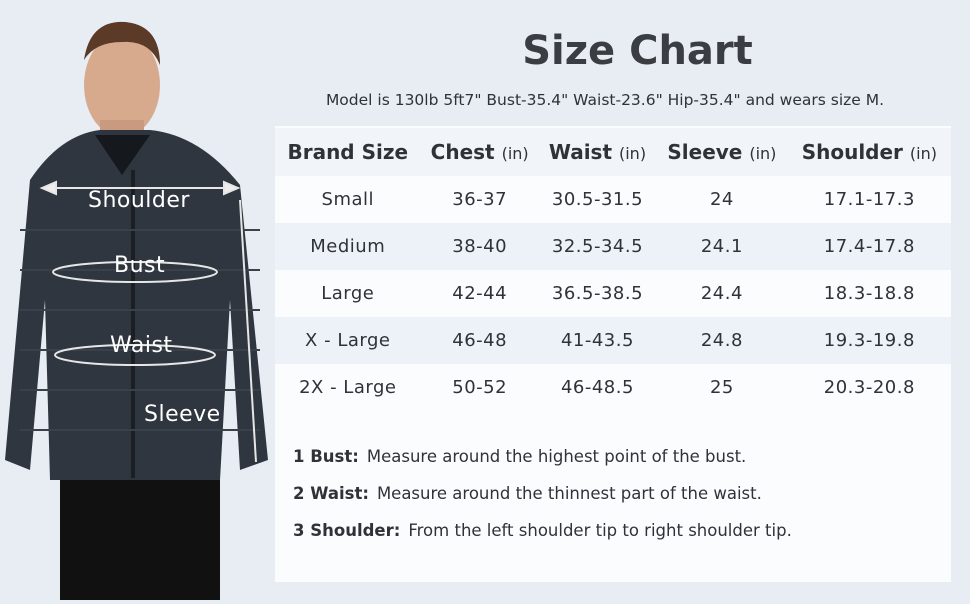 This screenshot has height=604, width=970. Describe the element at coordinates (480, 387) in the screenshot. I see `cell-chest: 50-52` at that location.